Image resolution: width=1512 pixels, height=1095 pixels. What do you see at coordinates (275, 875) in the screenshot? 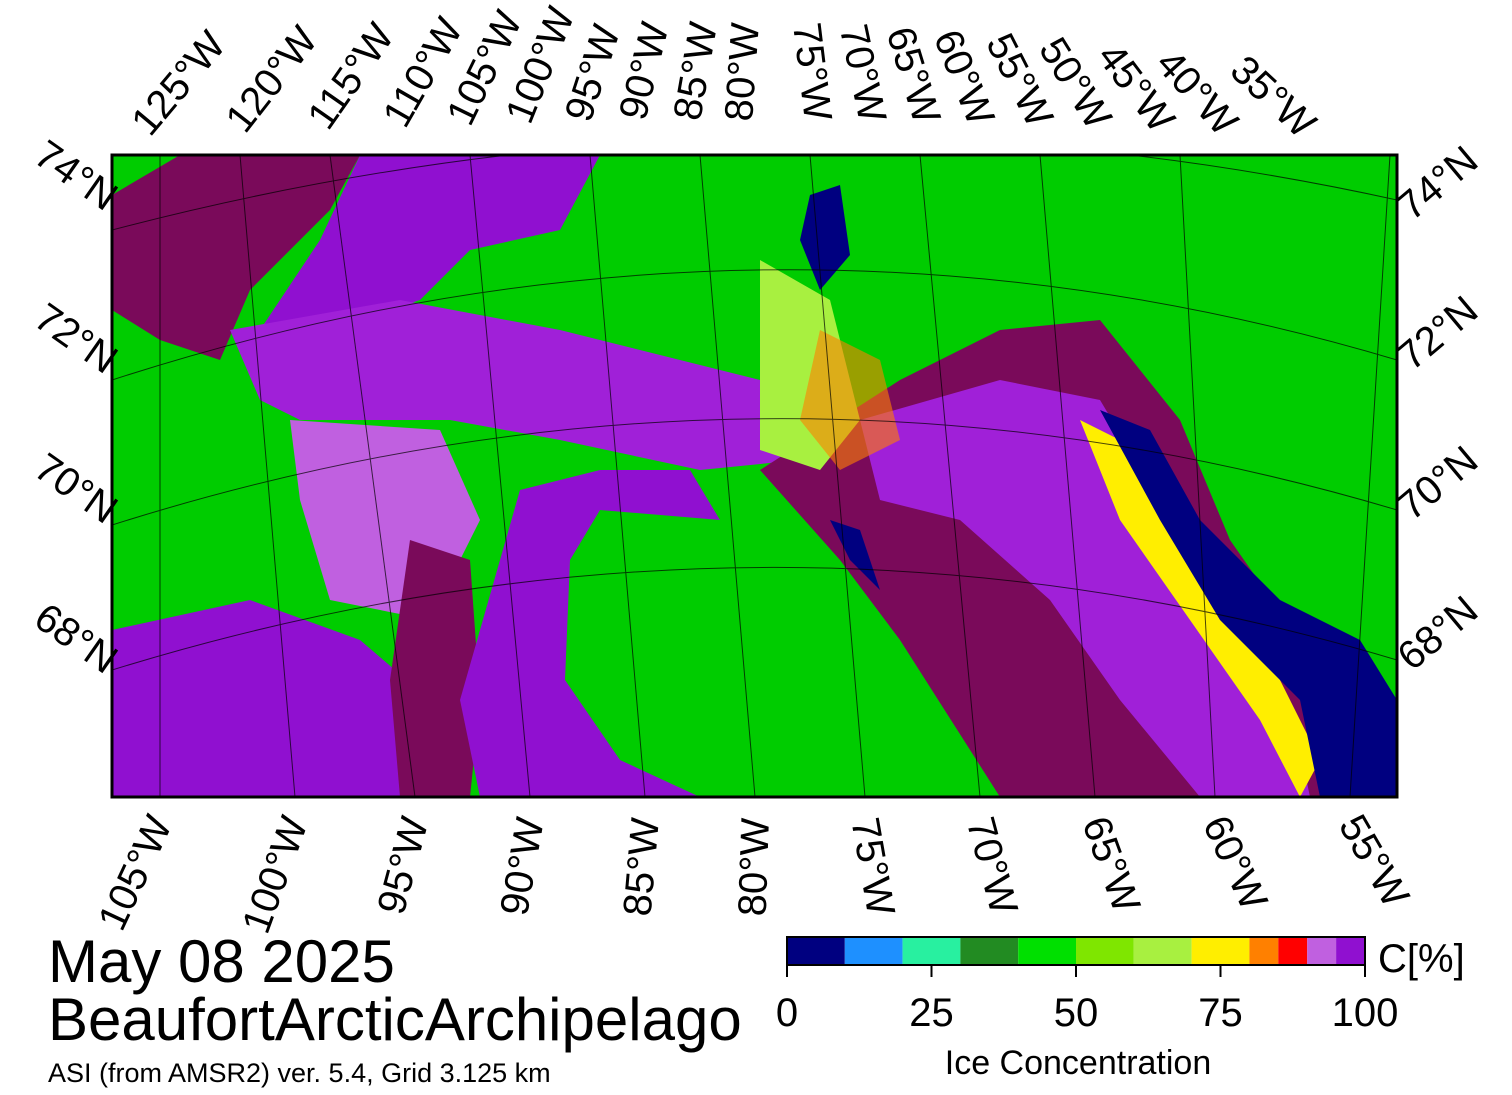
I see `longitude-label: 100°W` at bounding box center [275, 875].